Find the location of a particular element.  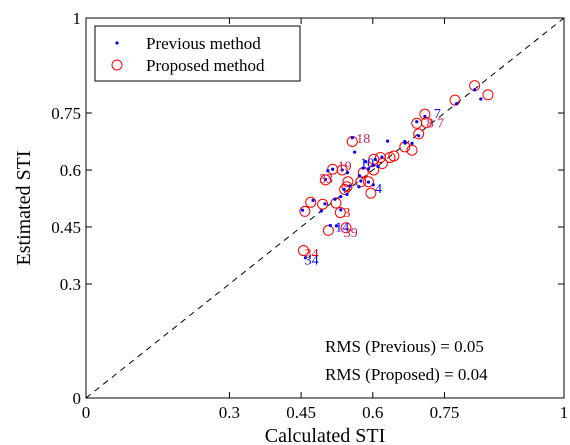

point-label: 4 is located at coordinates (378, 189).